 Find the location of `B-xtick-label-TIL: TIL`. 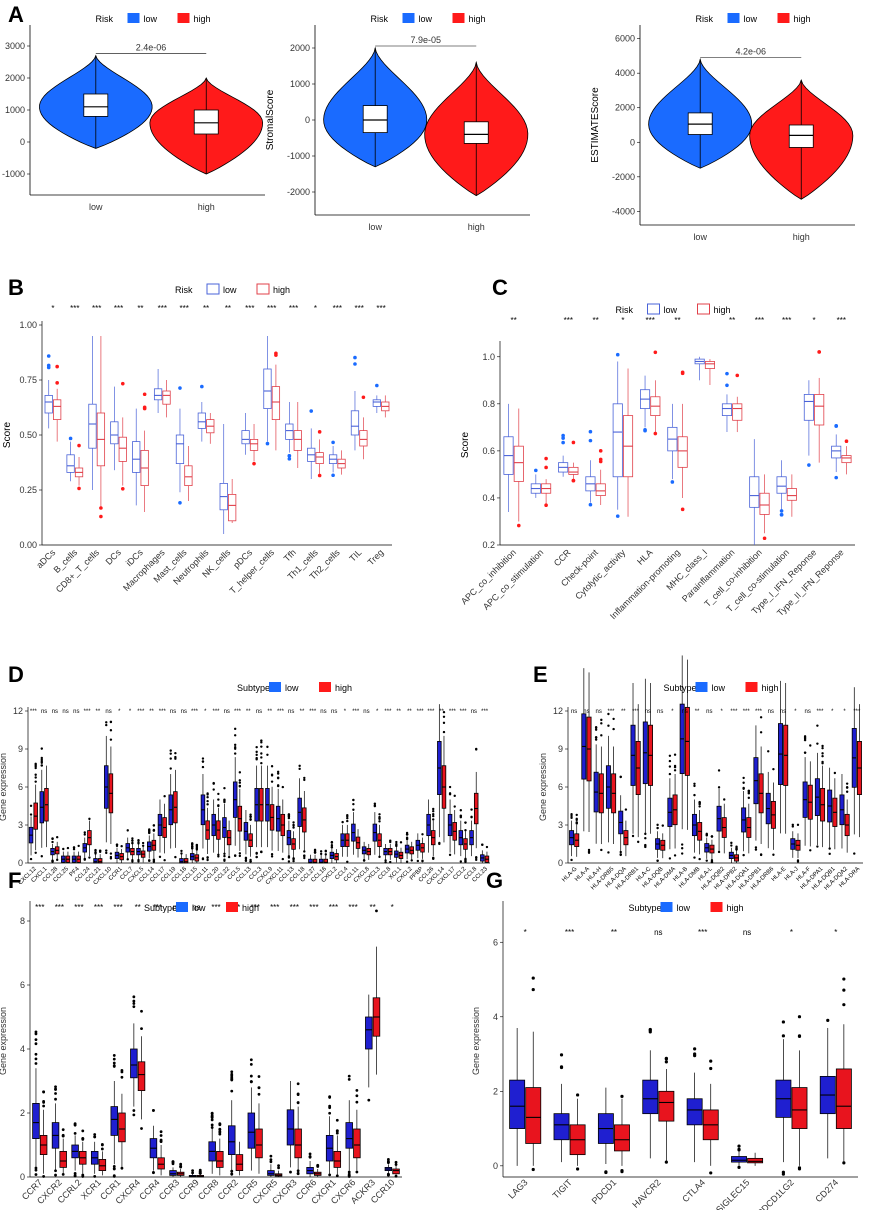

B-xtick-label-TIL: TIL is located at coordinates (355, 555).